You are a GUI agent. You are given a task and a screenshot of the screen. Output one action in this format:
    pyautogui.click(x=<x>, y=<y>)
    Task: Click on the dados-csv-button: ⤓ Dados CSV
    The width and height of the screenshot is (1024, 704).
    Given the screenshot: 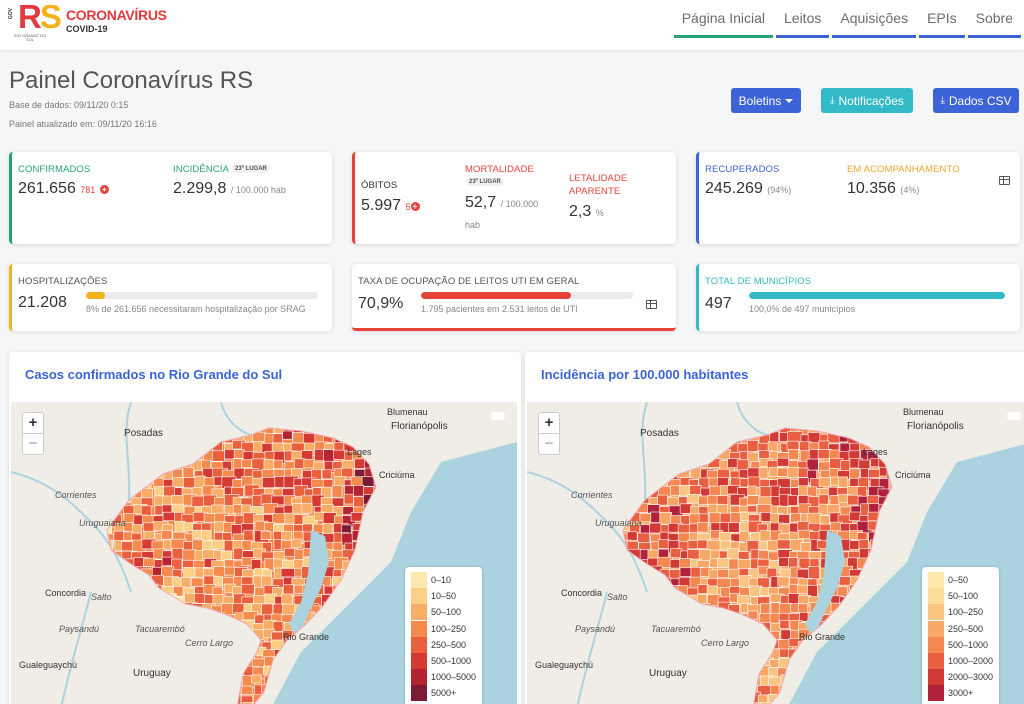 What is the action you would take?
    pyautogui.click(x=976, y=100)
    